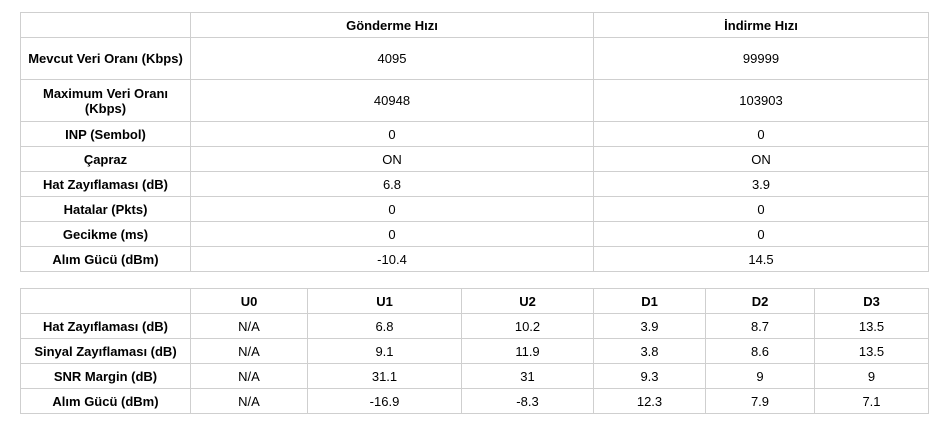  What do you see at coordinates (527, 351) in the screenshot?
I see `cell-value: 11.9` at bounding box center [527, 351].